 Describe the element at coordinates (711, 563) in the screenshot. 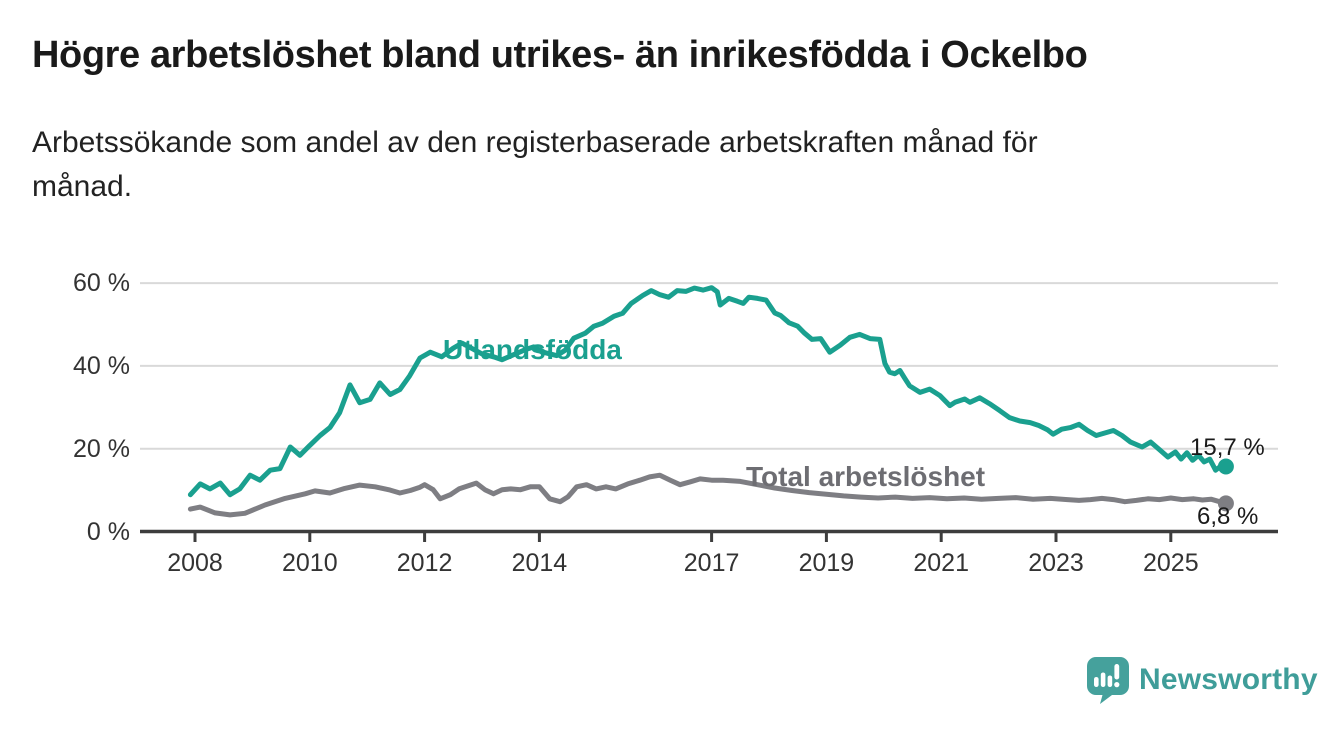

I see `x-tick-label-2017: 2017` at that location.